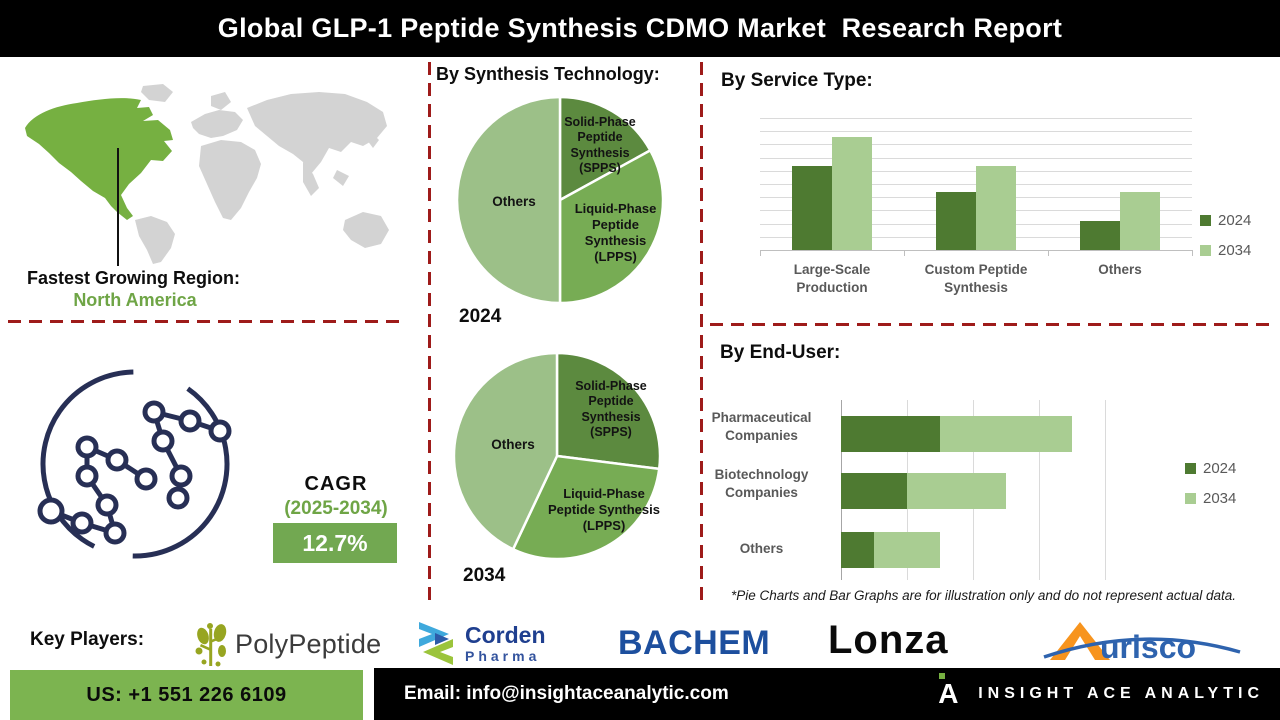 The height and width of the screenshot is (720, 1280). What do you see at coordinates (780, 352) in the screenshot?
I see `section-title-end-user: By End-User:` at bounding box center [780, 352].